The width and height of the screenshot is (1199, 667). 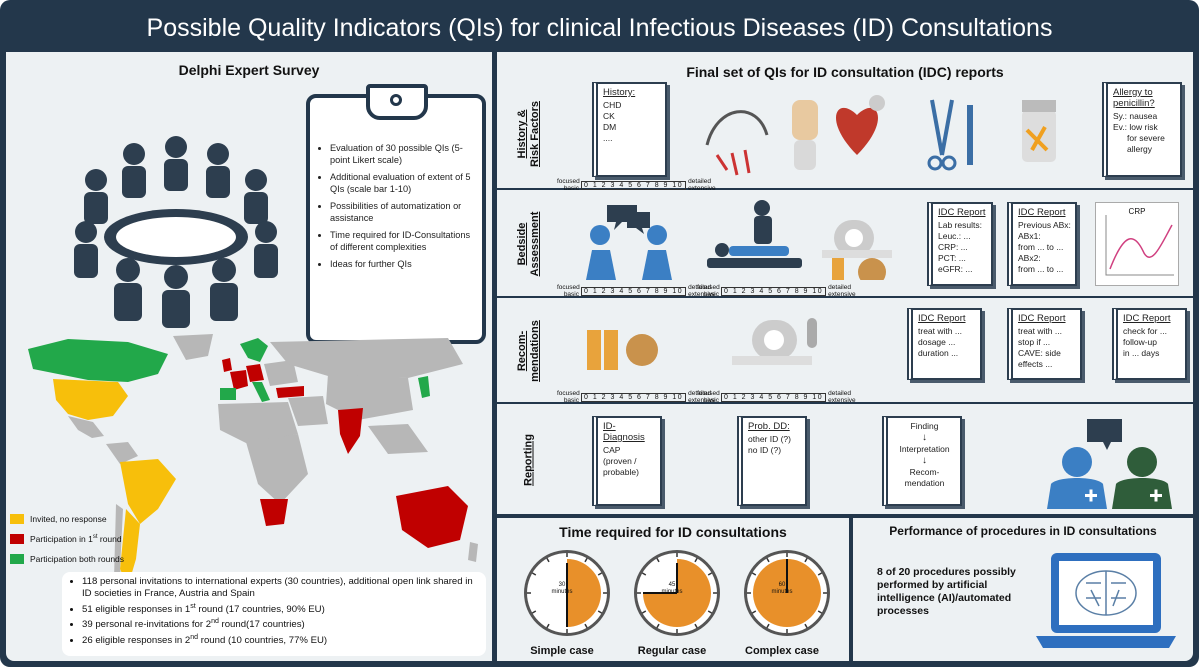 I want to click on medication-vials-icon, so click(x=622, y=350).